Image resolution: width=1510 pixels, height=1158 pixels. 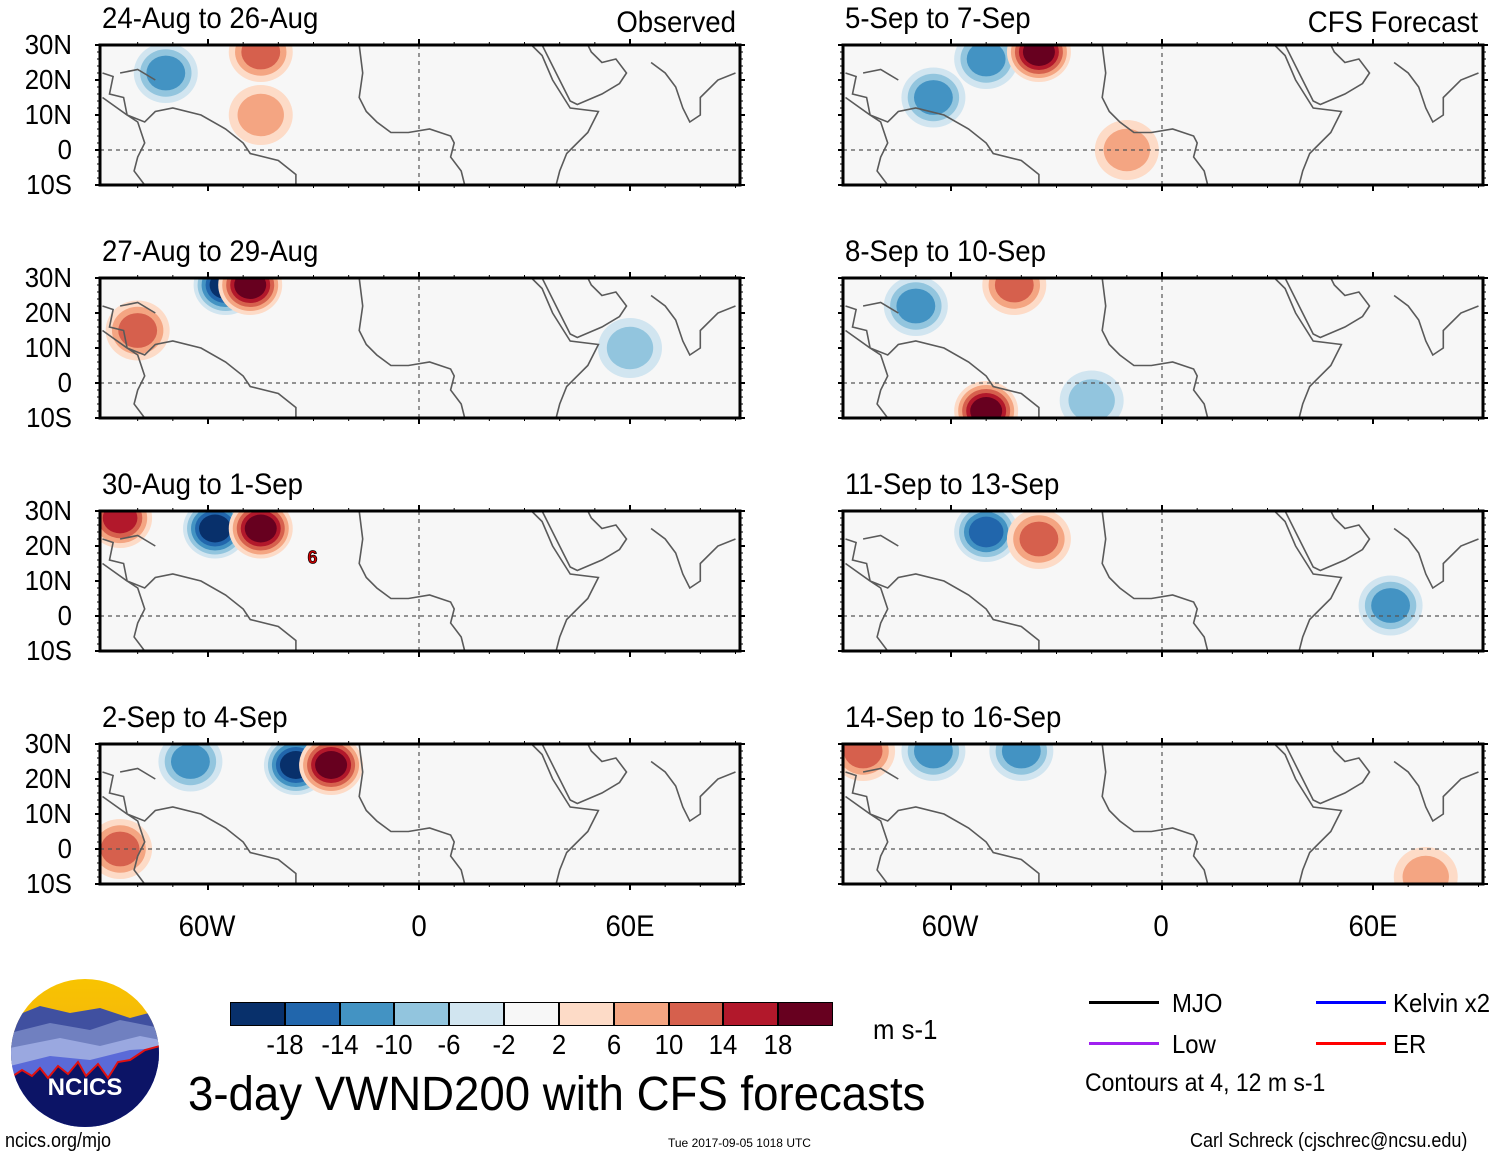 What do you see at coordinates (58, 1141) in the screenshot?
I see `site-link: ncics.org/mjo` at bounding box center [58, 1141].